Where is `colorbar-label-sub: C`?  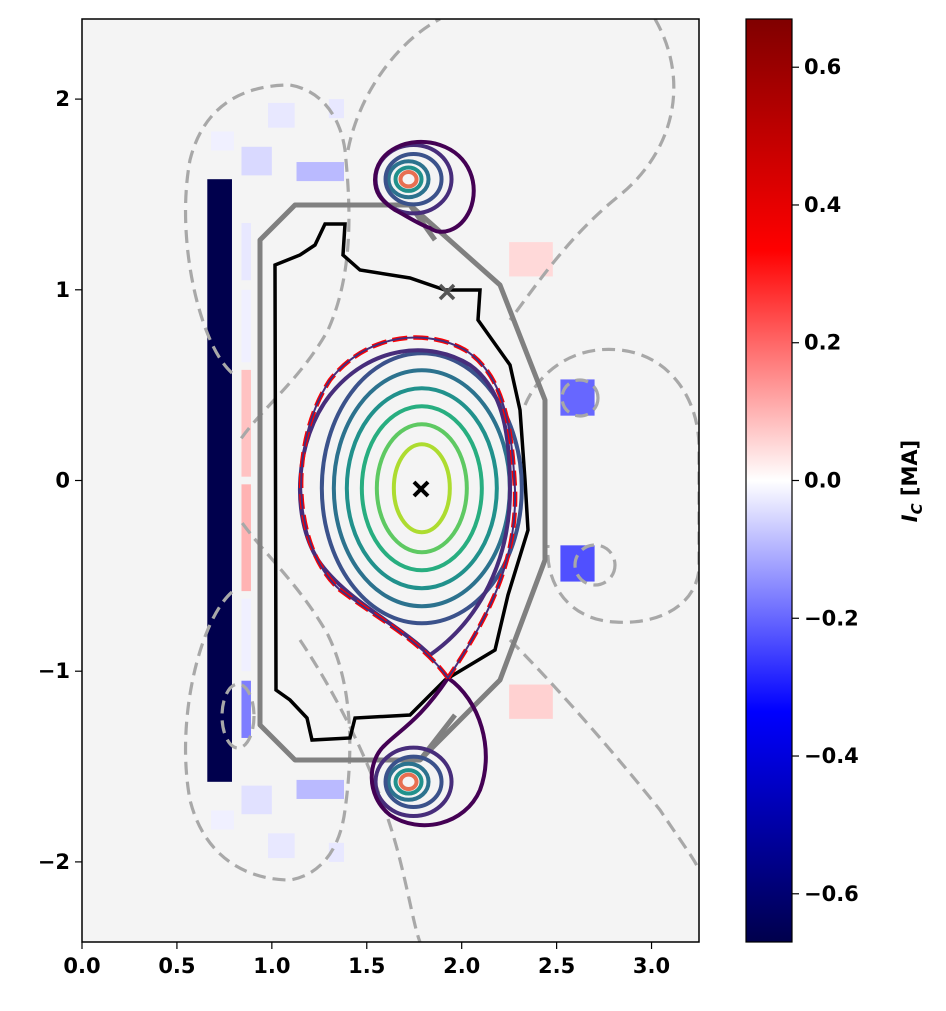 colorbar-label-sub: C is located at coordinates (917, 508).